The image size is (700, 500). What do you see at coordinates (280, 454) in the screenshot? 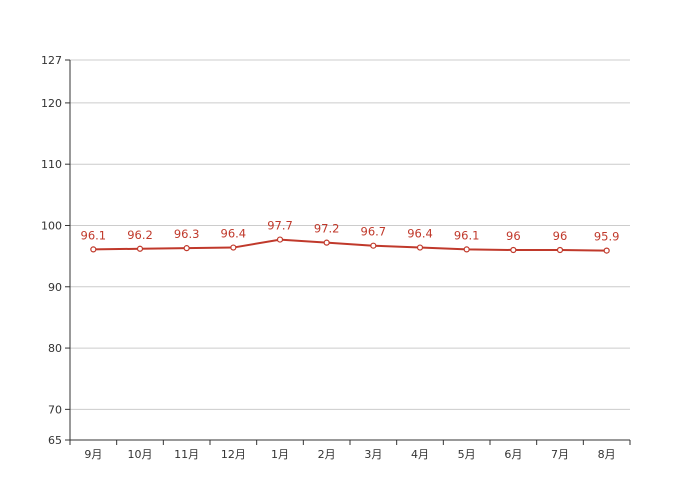
I see `x-tick-label: 1月` at bounding box center [280, 454].